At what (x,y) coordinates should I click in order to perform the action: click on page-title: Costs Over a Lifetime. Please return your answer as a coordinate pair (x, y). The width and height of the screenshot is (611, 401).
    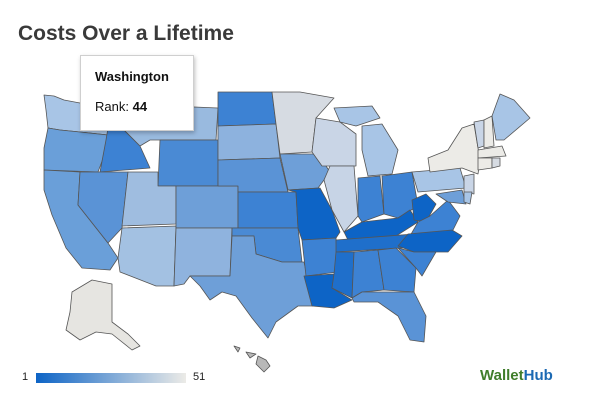
    Looking at the image, I should click on (126, 33).